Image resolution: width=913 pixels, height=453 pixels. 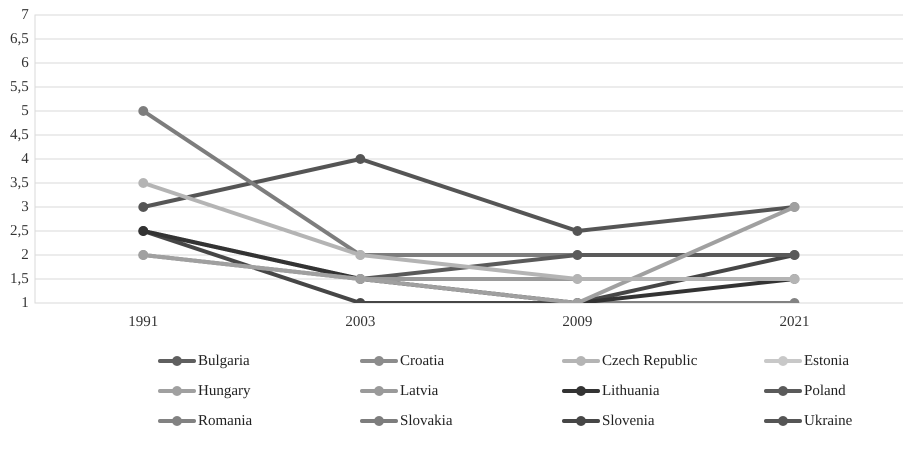 What do you see at coordinates (25, 206) in the screenshot?
I see `y-tick-label: 3` at bounding box center [25, 206].